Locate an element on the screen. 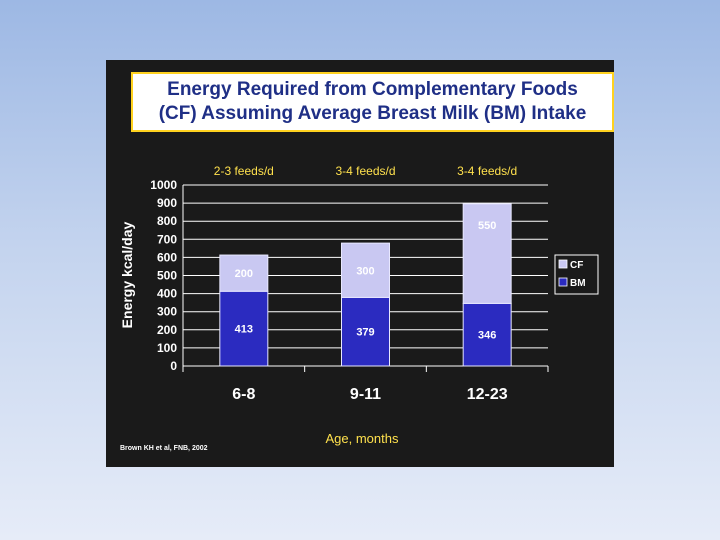  x-axis-label: Age, months is located at coordinates (362, 438).